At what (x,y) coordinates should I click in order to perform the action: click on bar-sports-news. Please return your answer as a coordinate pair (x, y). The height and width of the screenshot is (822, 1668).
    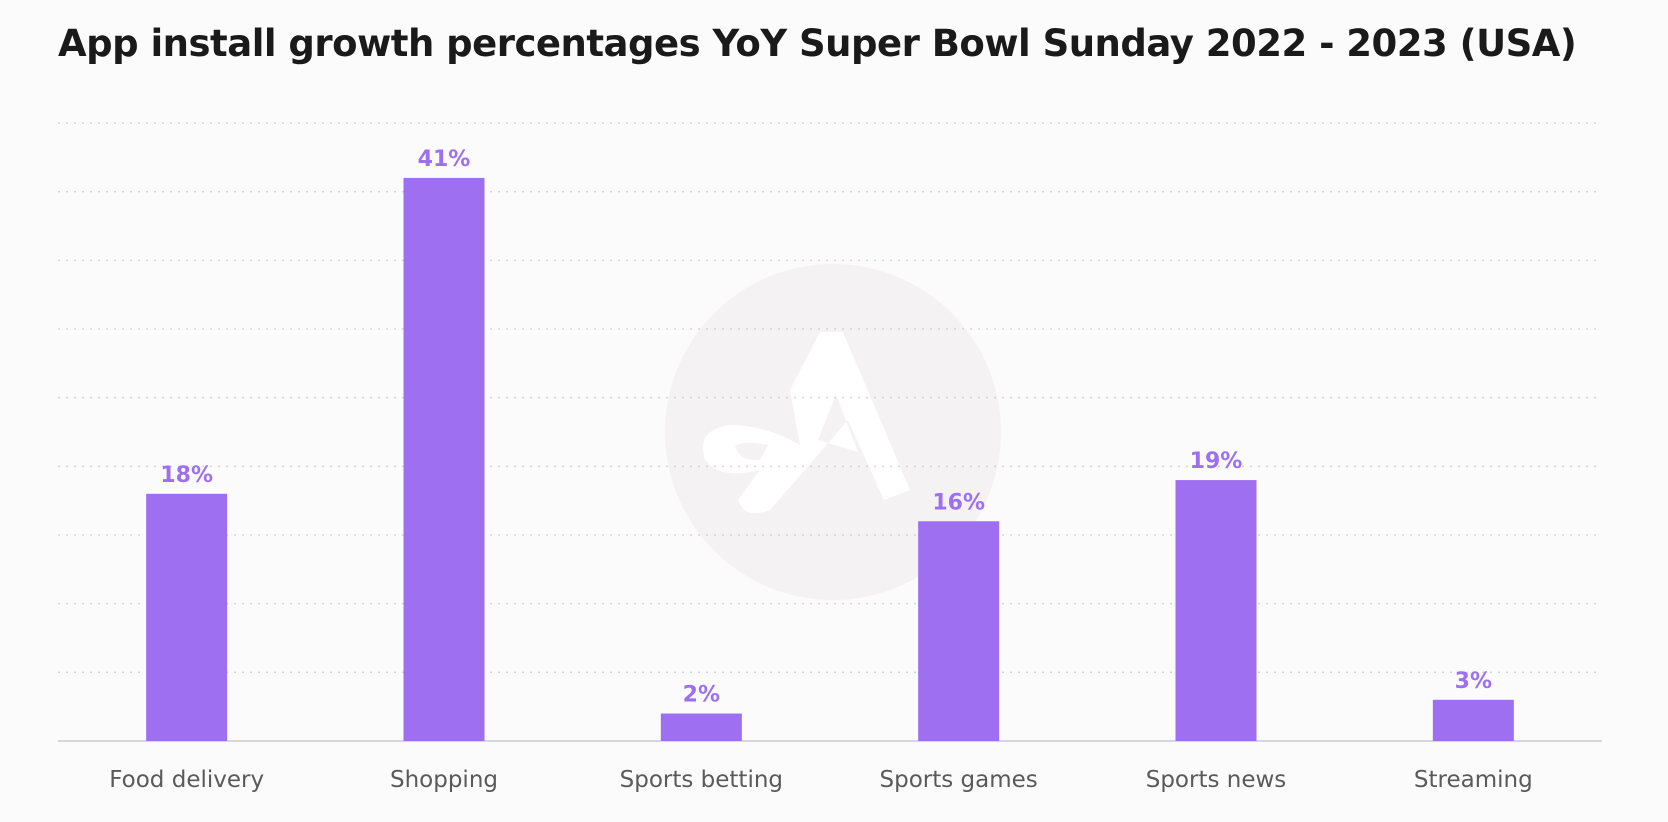
    Looking at the image, I should click on (1216, 610).